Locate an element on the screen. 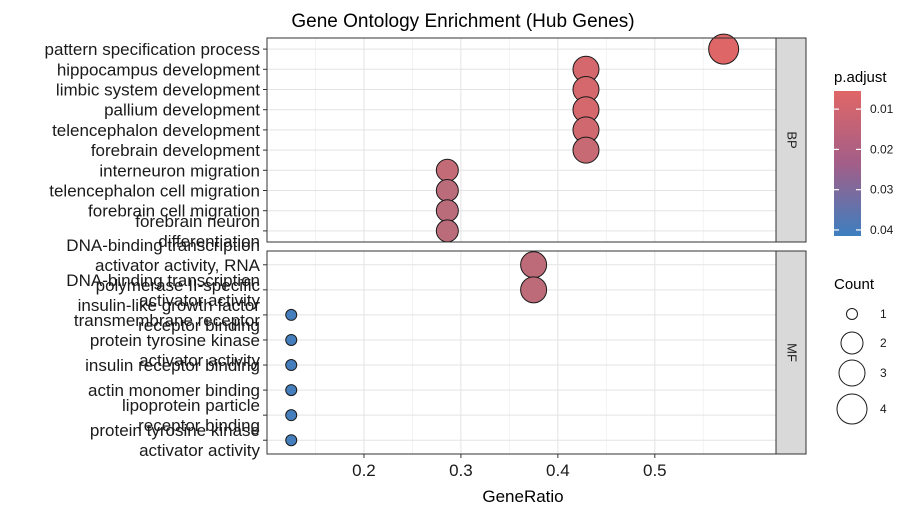  y-tick-label: lipoprotein particle receptor binding is located at coordinates (191, 415).